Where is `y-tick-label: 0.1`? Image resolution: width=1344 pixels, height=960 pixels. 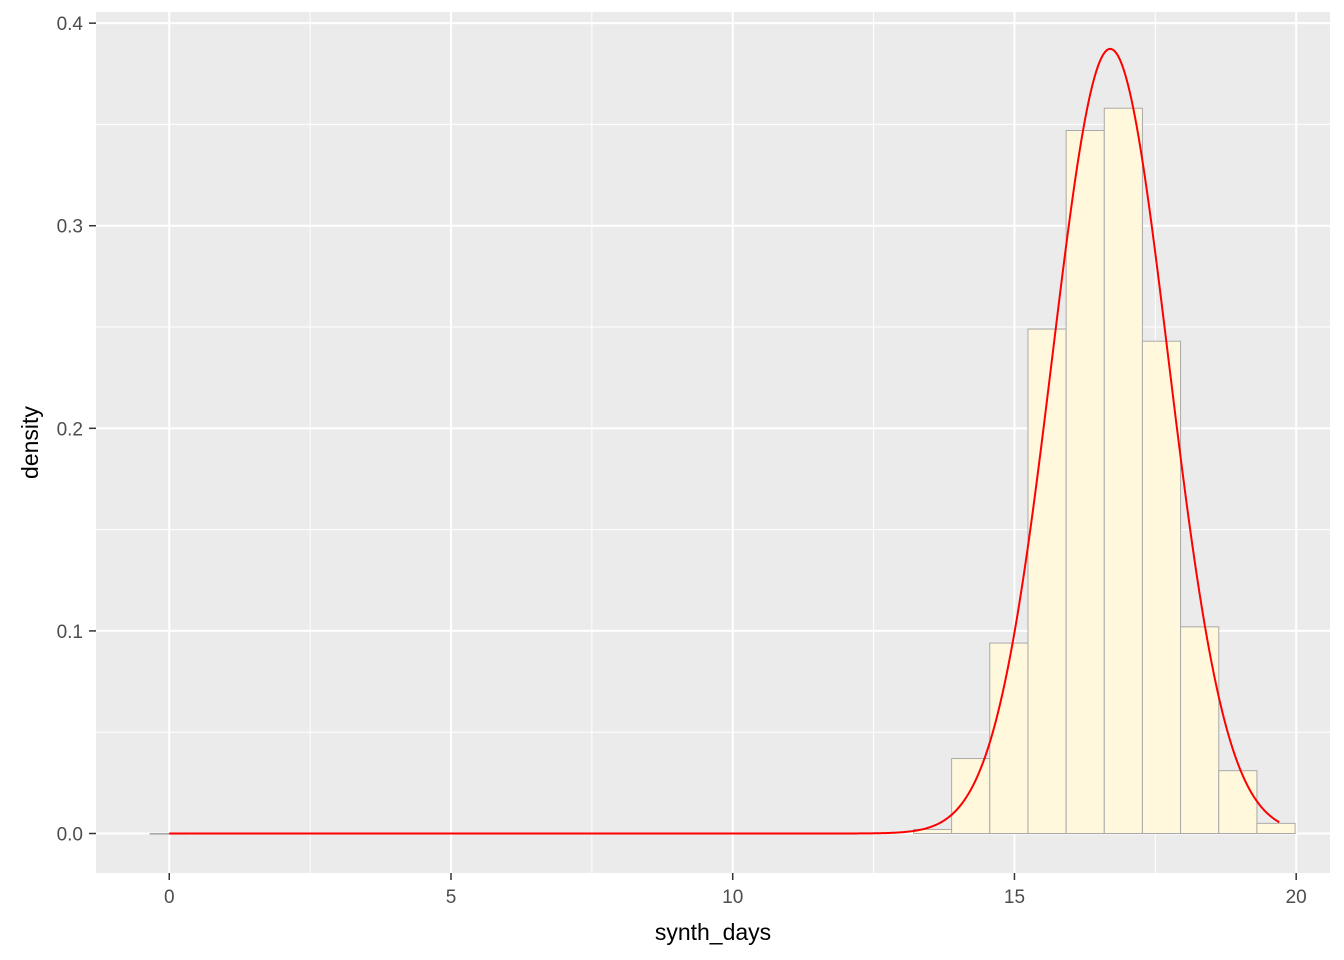
y-tick-label: 0.1 is located at coordinates (70, 632).